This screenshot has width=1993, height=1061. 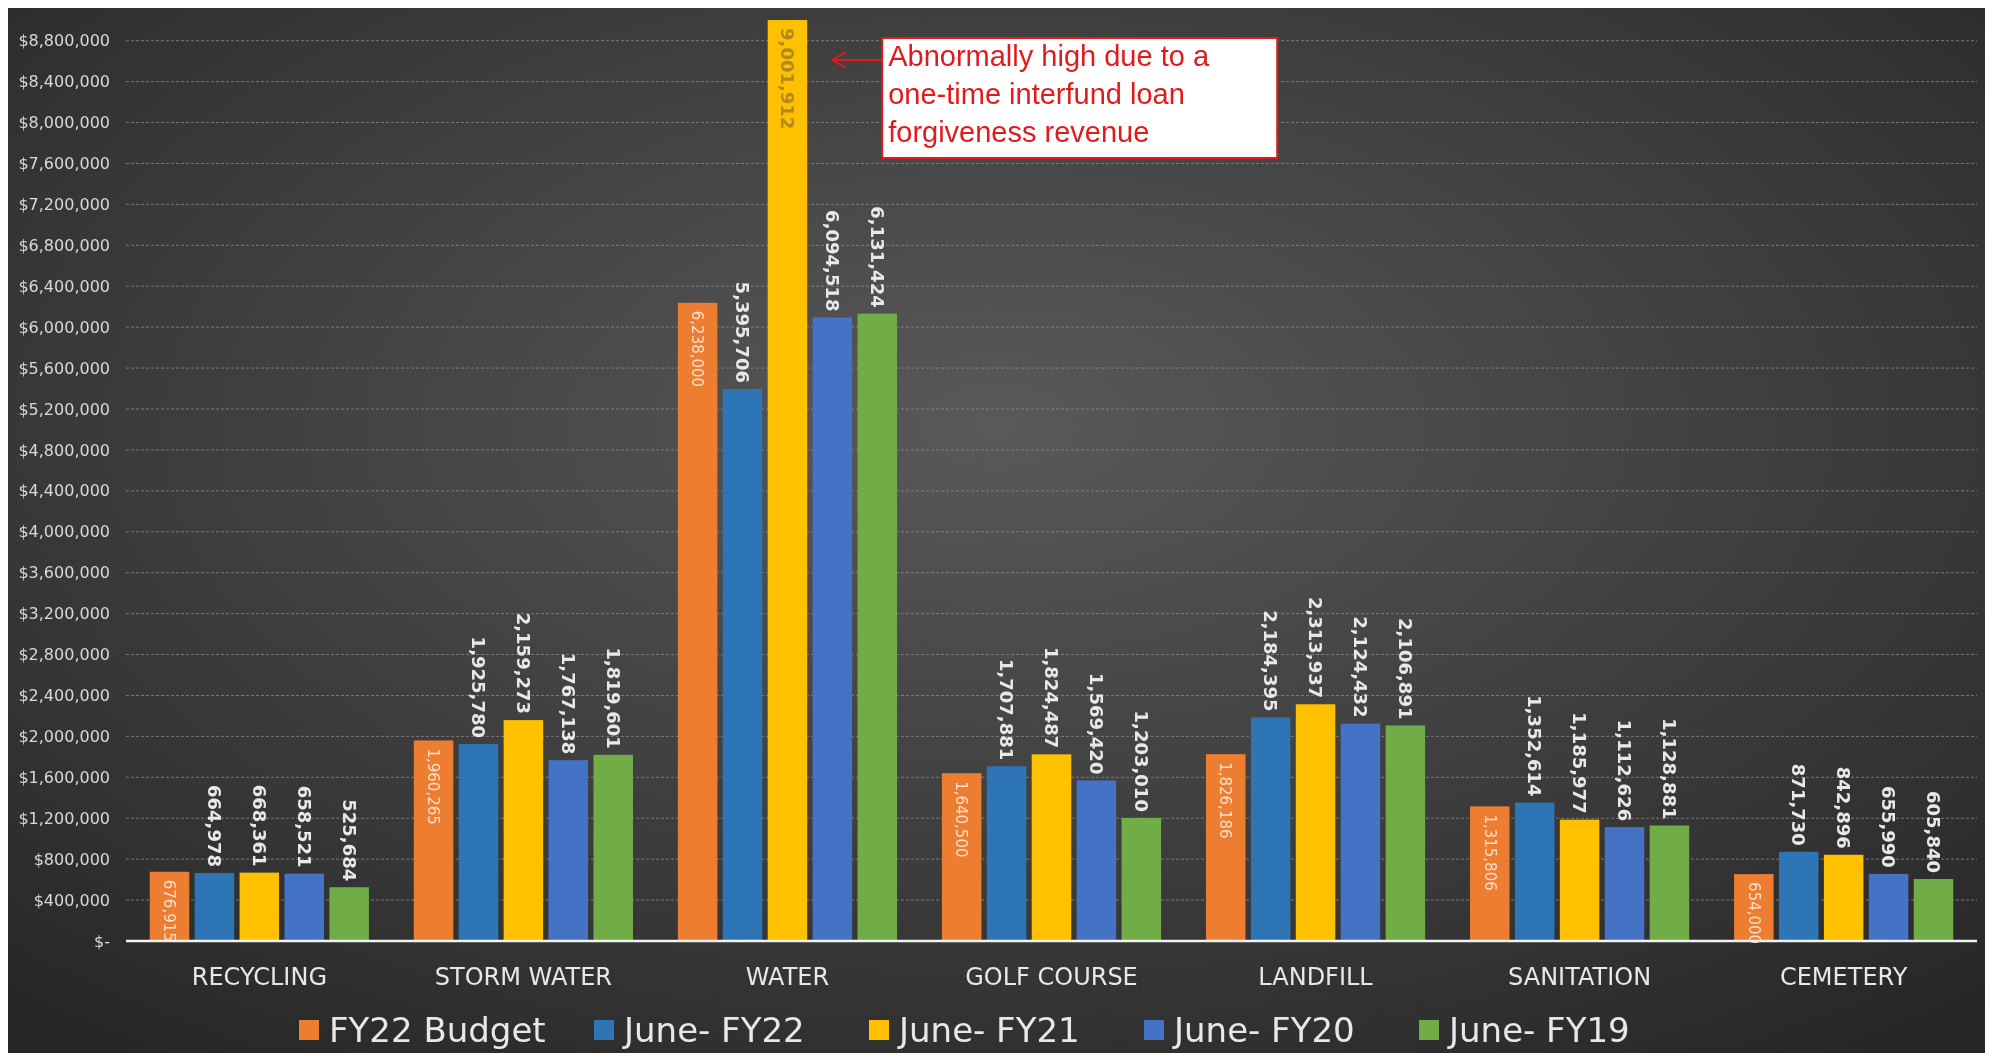 I want to click on y-tick-label: $8,800,000, so click(x=64, y=41).